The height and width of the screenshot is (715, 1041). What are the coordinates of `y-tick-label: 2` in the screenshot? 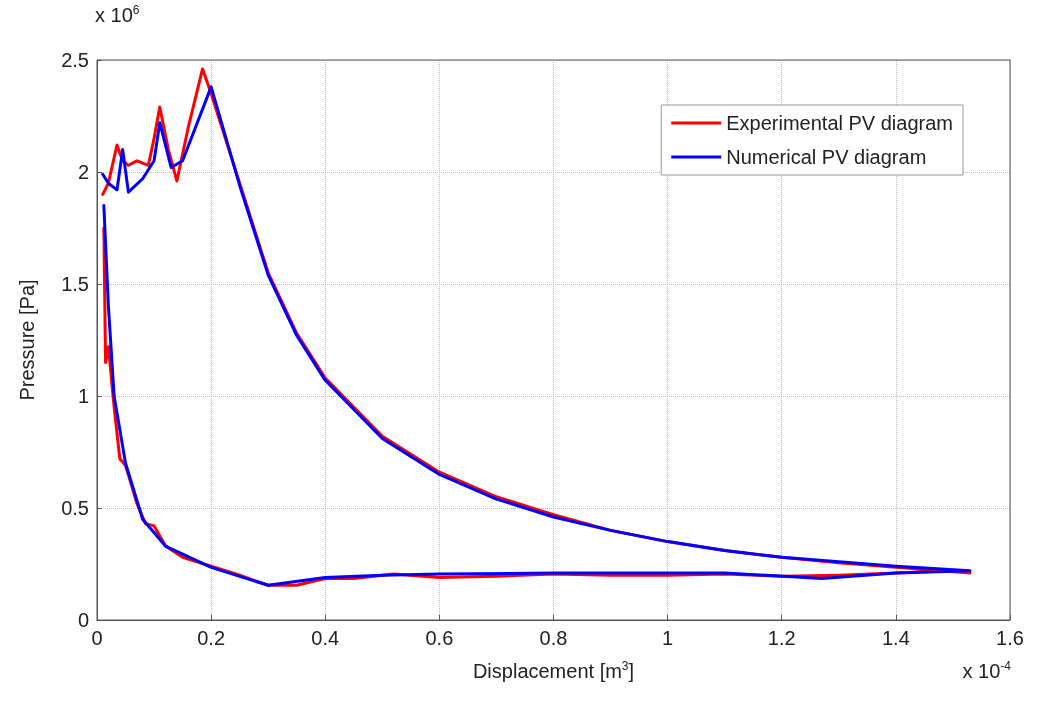 It's located at (83, 172).